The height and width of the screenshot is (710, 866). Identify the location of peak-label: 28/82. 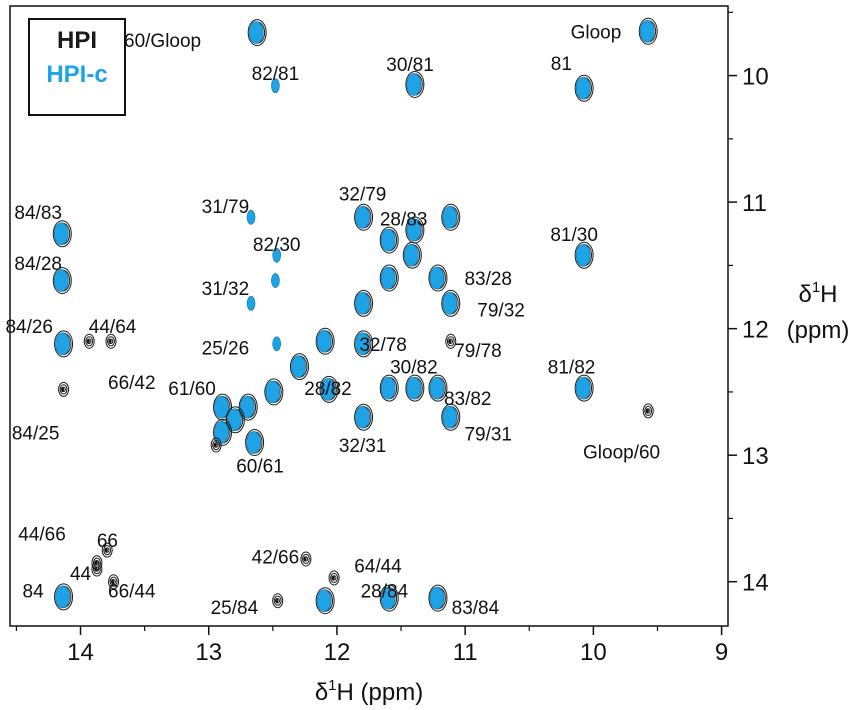
(328, 389).